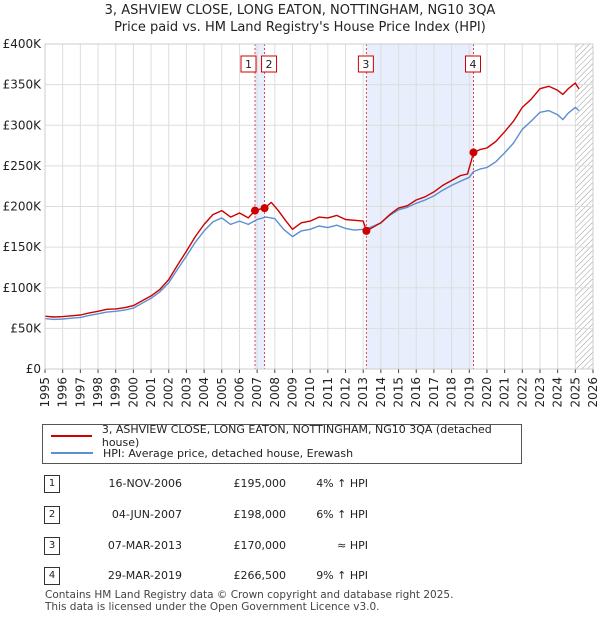 The width and height of the screenshot is (600, 620). What do you see at coordinates (540, 392) in the screenshot?
I see `x-tick-label: 2023` at bounding box center [540, 392].